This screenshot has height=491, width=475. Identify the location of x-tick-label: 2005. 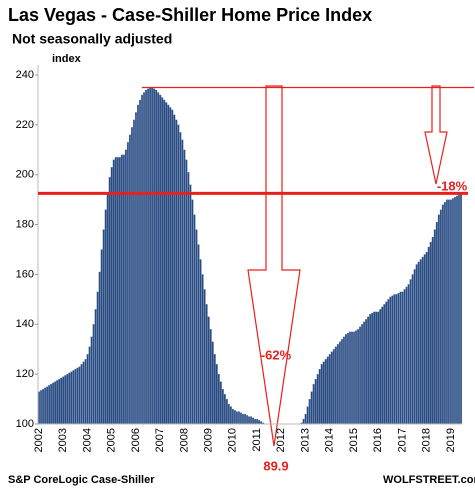
(112, 440).